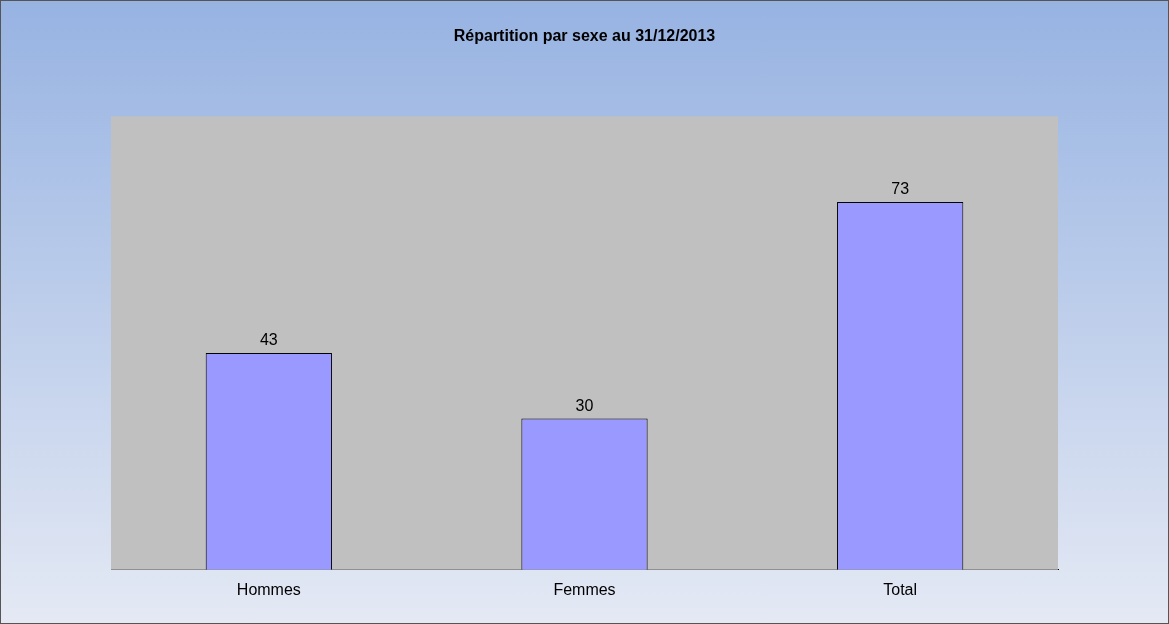 Image resolution: width=1169 pixels, height=624 pixels. Describe the element at coordinates (584, 589) in the screenshot. I see `x-tick-label: Femmes` at that location.